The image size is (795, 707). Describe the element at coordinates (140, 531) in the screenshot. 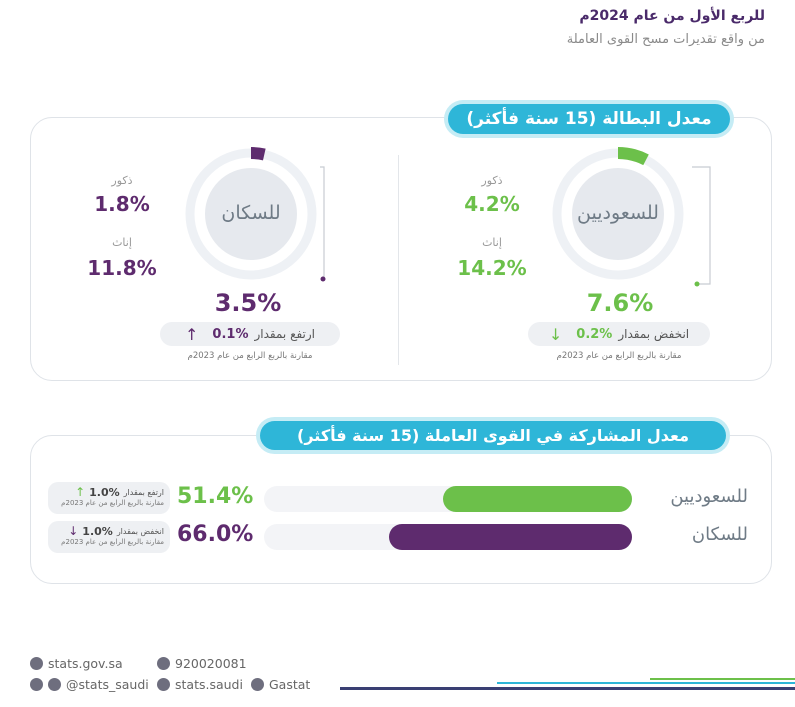

I see `participation-population-change-text: انخفض بمقدار` at that location.